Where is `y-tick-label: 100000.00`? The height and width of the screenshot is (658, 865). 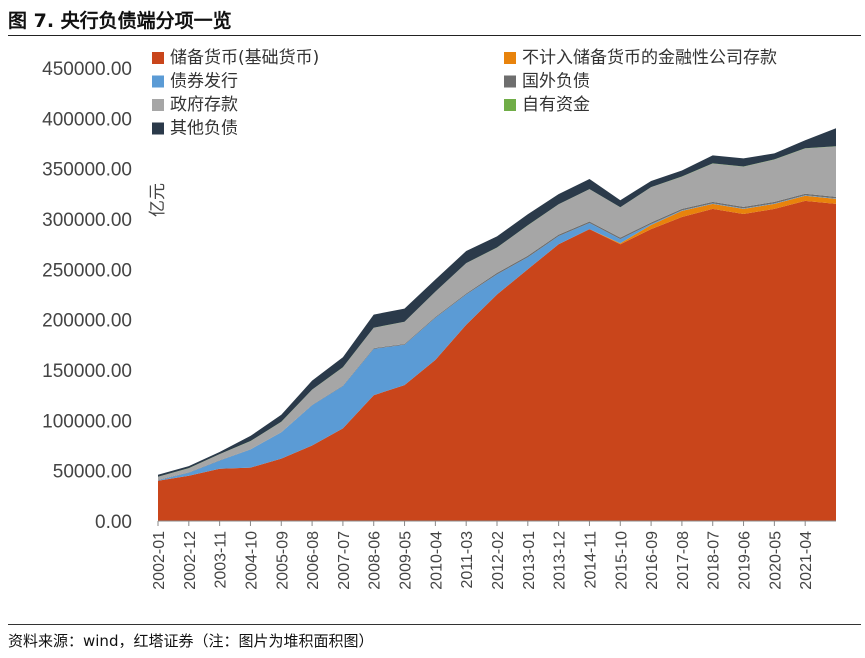 y-tick-label: 100000.00 is located at coordinates (87, 421).